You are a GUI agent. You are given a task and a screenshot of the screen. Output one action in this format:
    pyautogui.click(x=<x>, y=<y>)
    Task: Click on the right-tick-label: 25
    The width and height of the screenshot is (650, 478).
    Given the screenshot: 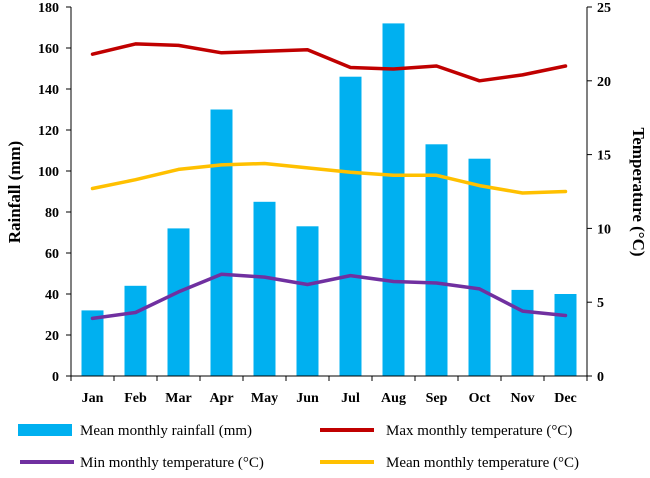 What is the action you would take?
    pyautogui.click(x=604, y=8)
    